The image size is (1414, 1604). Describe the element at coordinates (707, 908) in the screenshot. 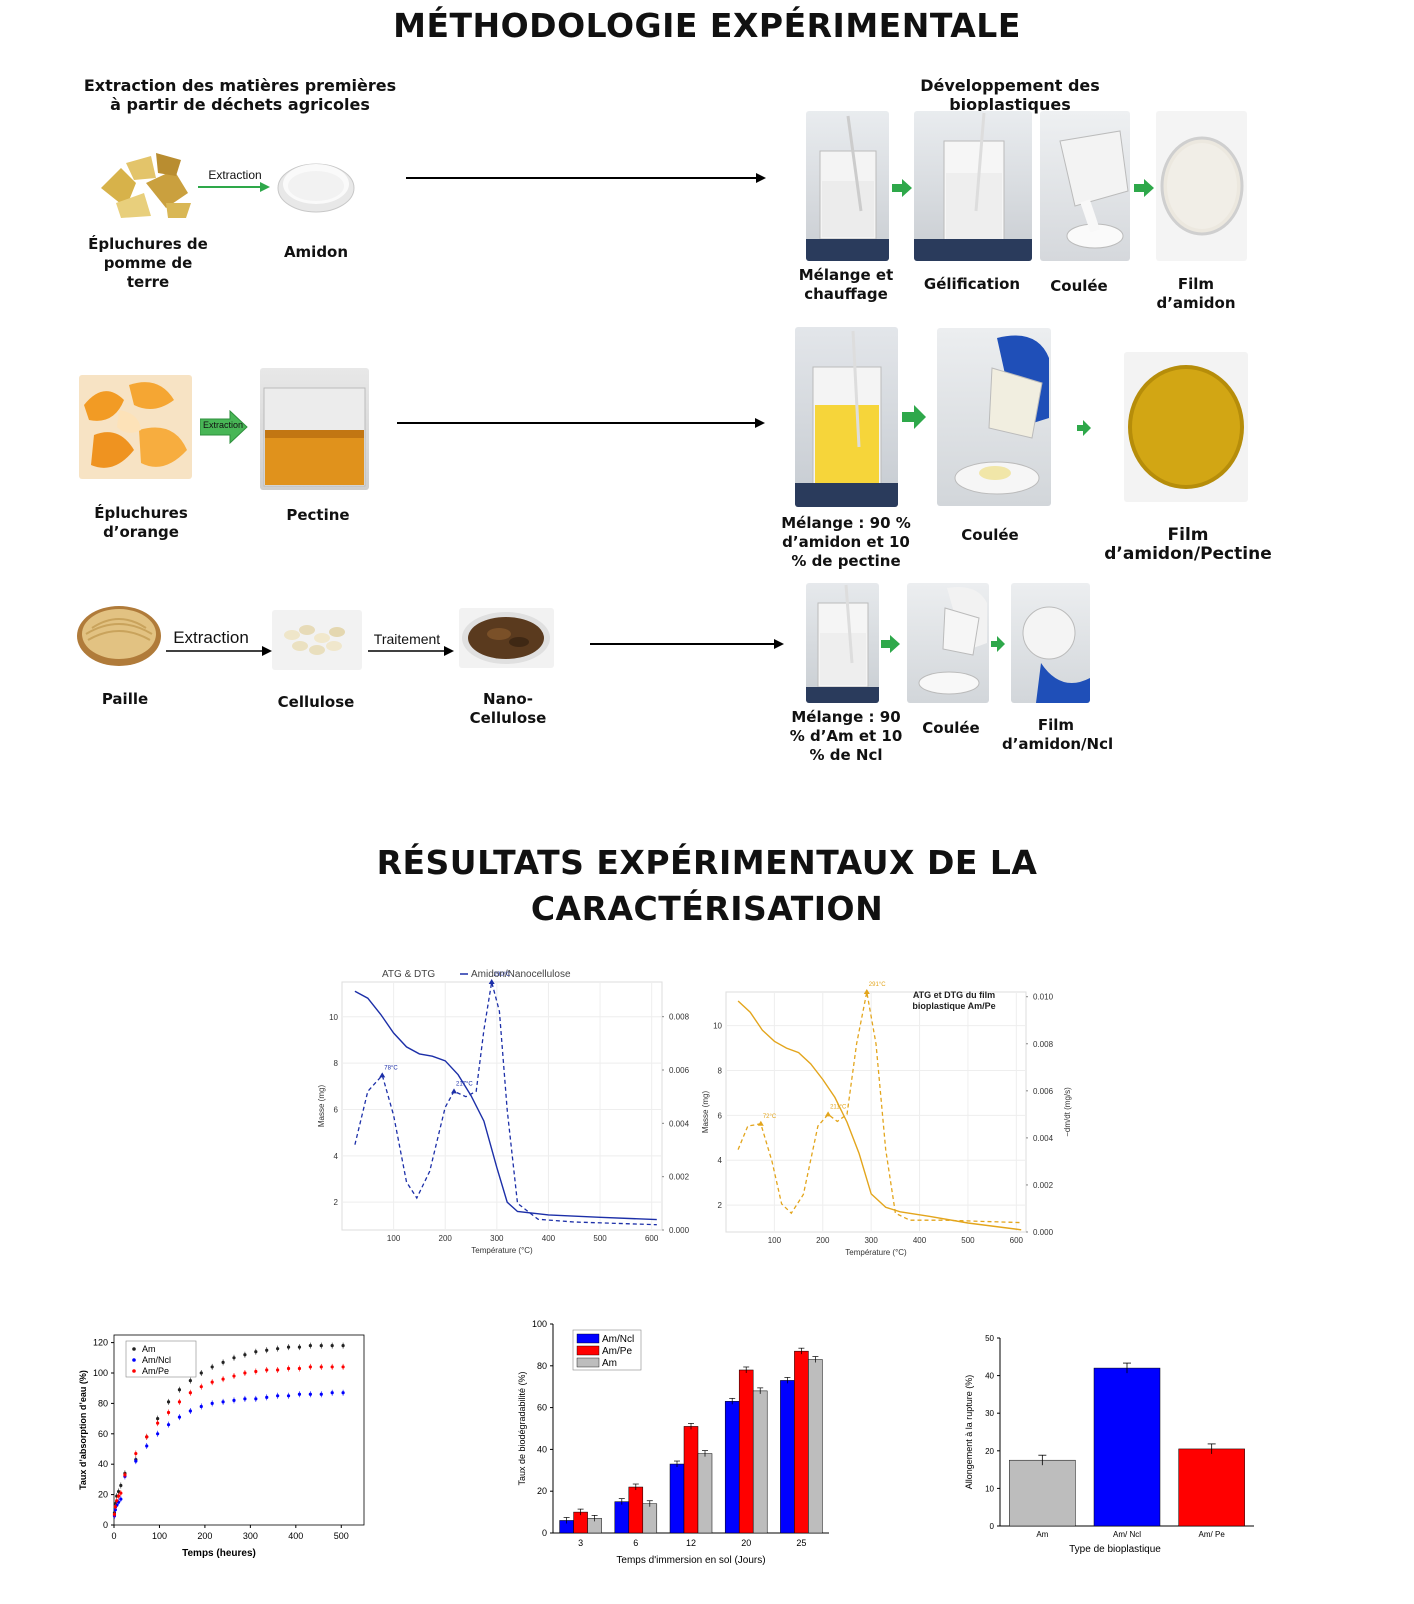

I see `results-title-line2: CARACTÉRISATION` at that location.